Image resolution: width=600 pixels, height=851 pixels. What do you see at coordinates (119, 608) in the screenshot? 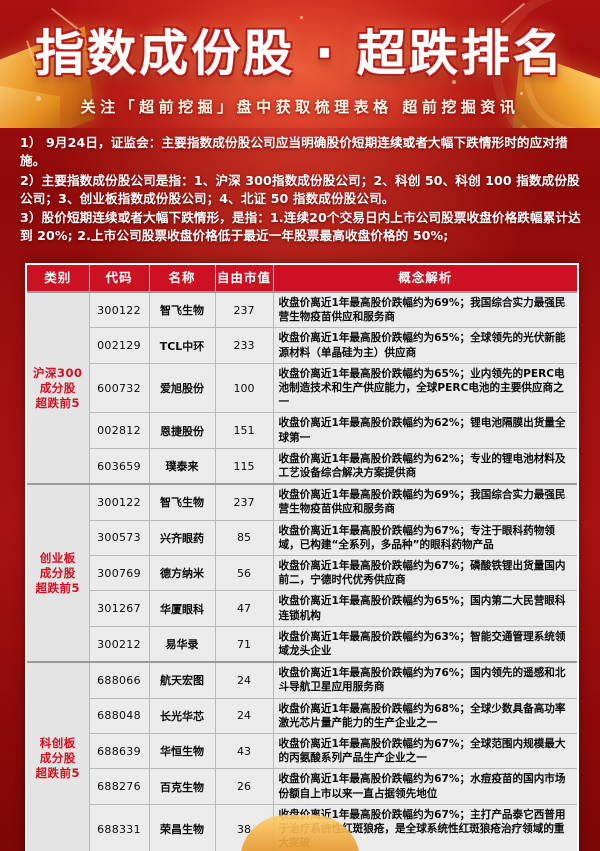
I see `stock-code-cell: 301267` at bounding box center [119, 608].